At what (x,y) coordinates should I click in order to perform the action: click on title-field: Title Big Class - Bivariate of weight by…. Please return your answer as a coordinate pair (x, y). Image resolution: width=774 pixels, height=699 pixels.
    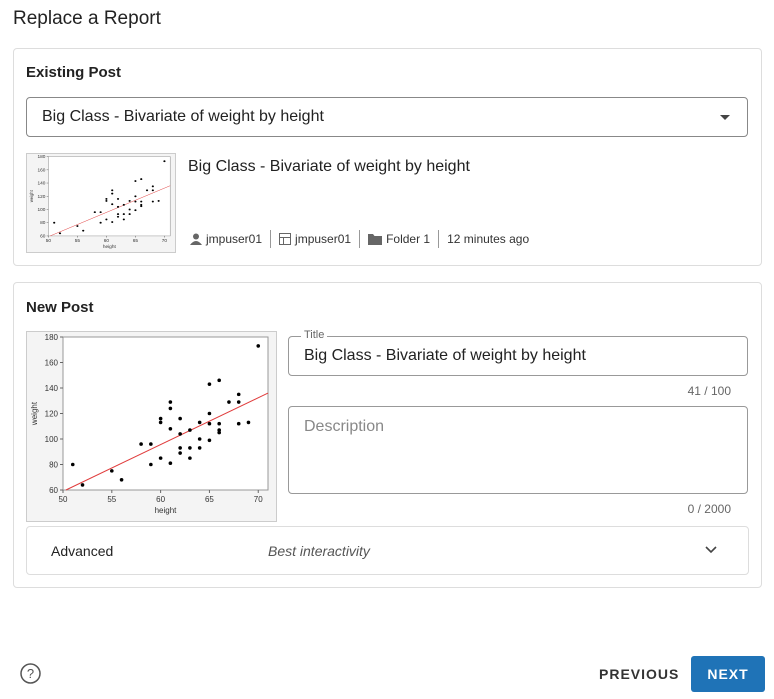
    Looking at the image, I should click on (518, 352).